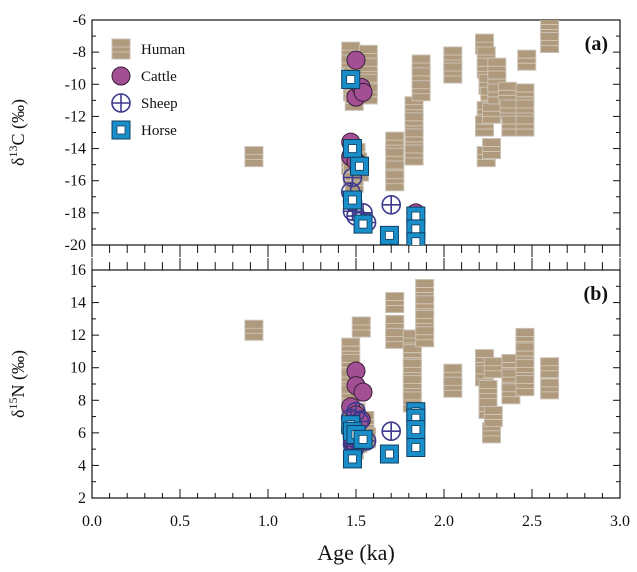 The image size is (637, 572). I want to click on y-tick-label: -6, so click(79, 20).